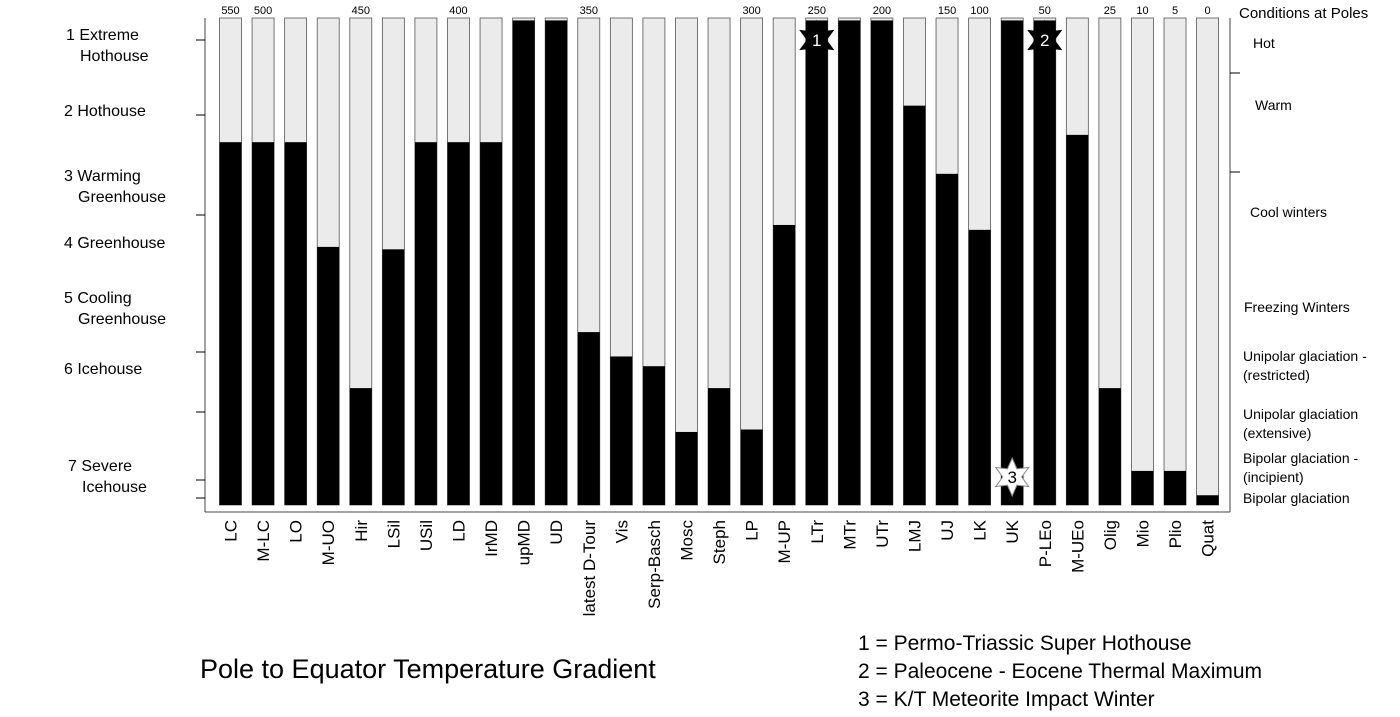 This screenshot has width=1400, height=717. What do you see at coordinates (428, 669) in the screenshot?
I see `chart-title: Pole to Equator Temperature Gradient` at bounding box center [428, 669].